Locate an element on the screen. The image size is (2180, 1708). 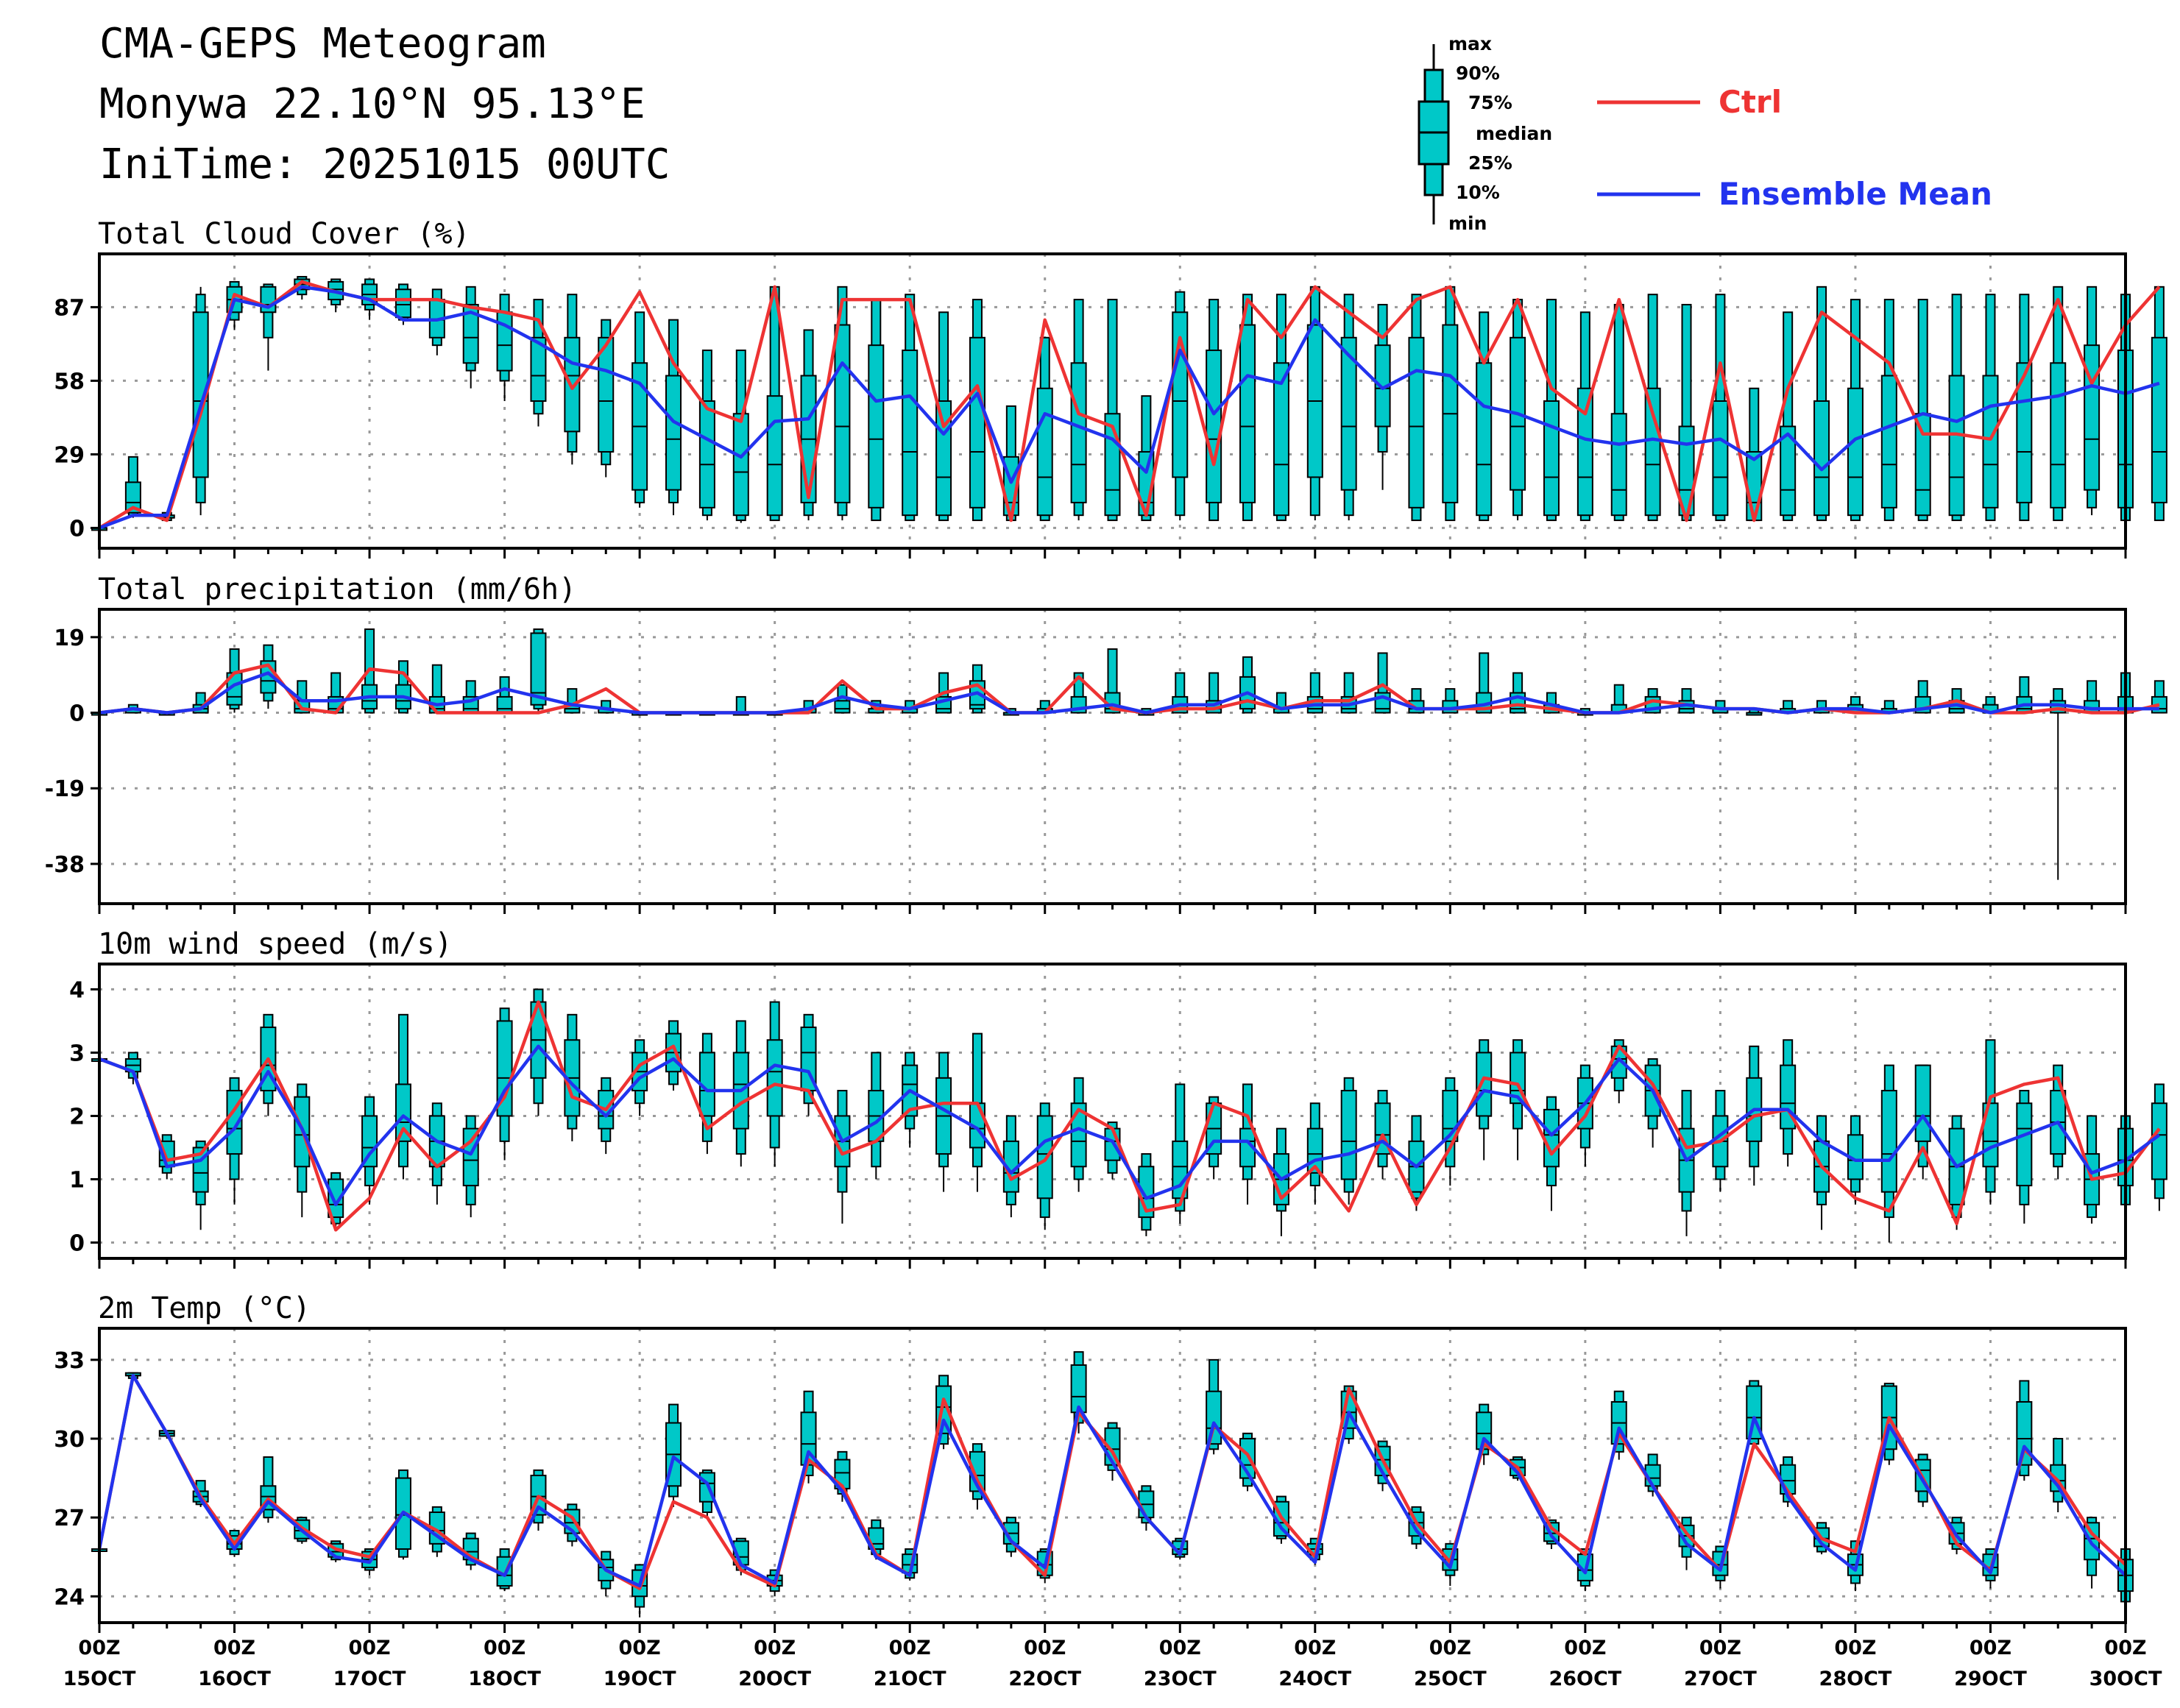
x-tick-label-date: 25OCT is located at coordinates (1450, 1679).